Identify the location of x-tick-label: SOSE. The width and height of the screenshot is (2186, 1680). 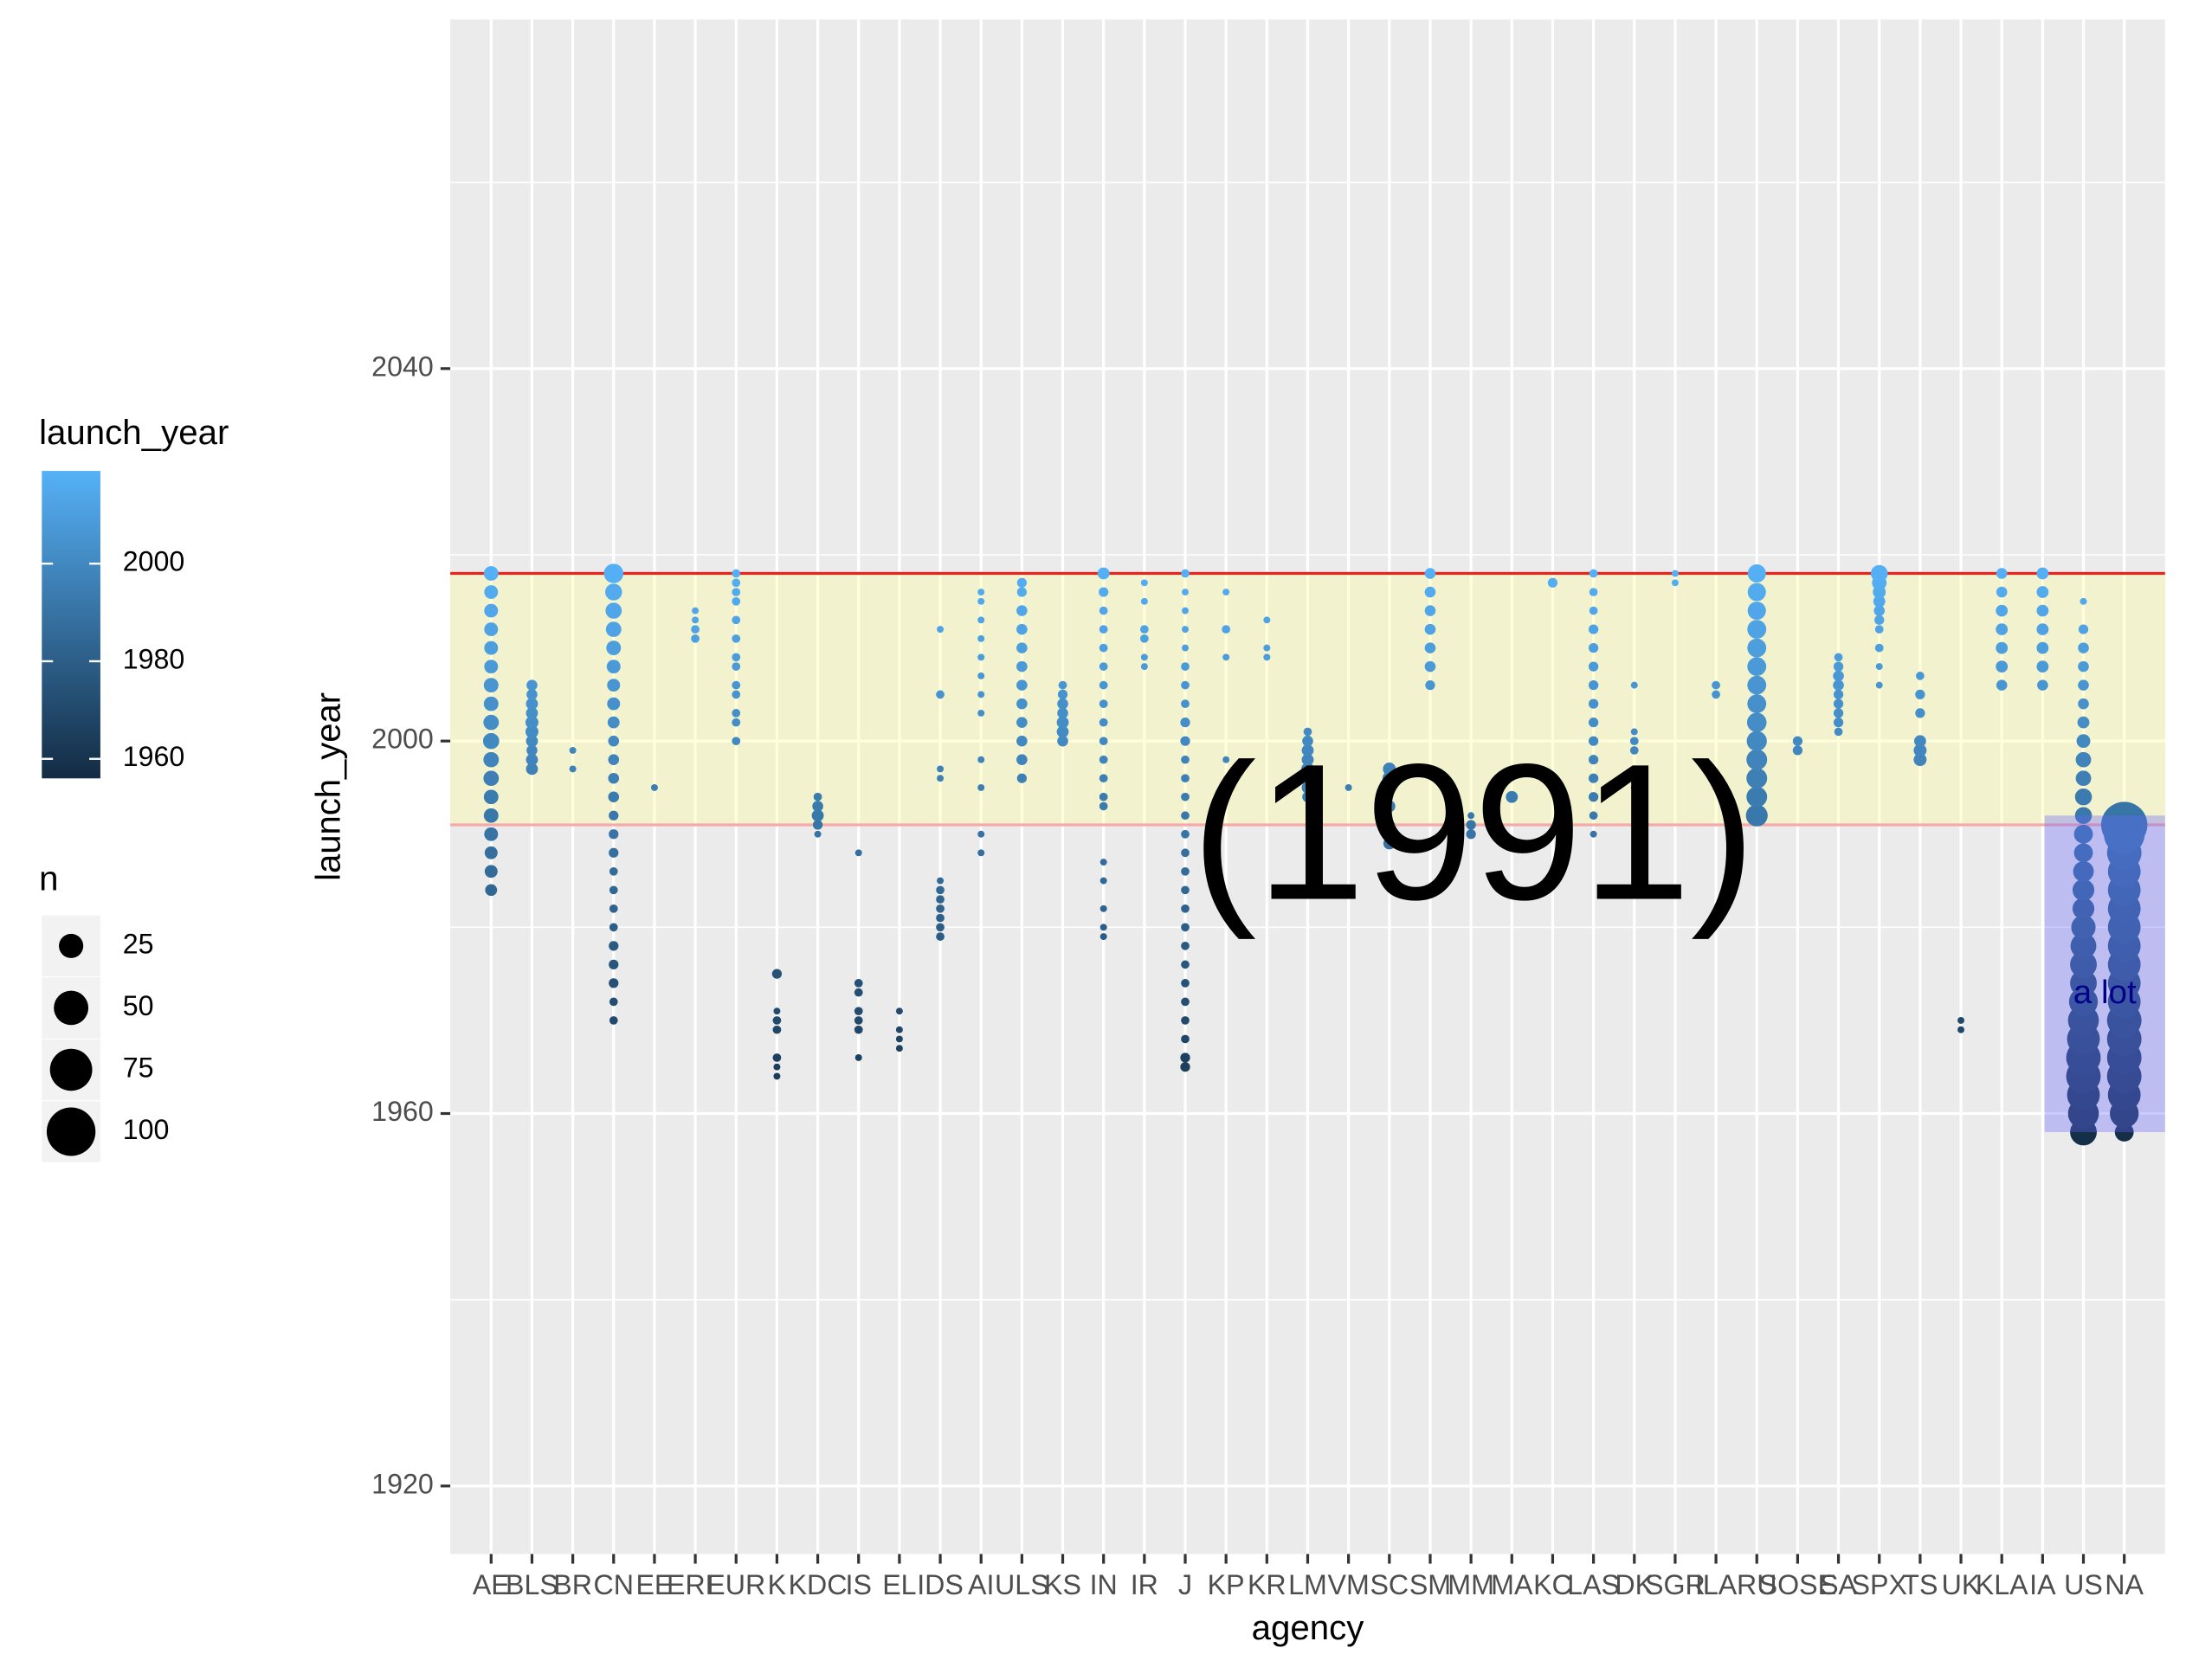
(1798, 1584).